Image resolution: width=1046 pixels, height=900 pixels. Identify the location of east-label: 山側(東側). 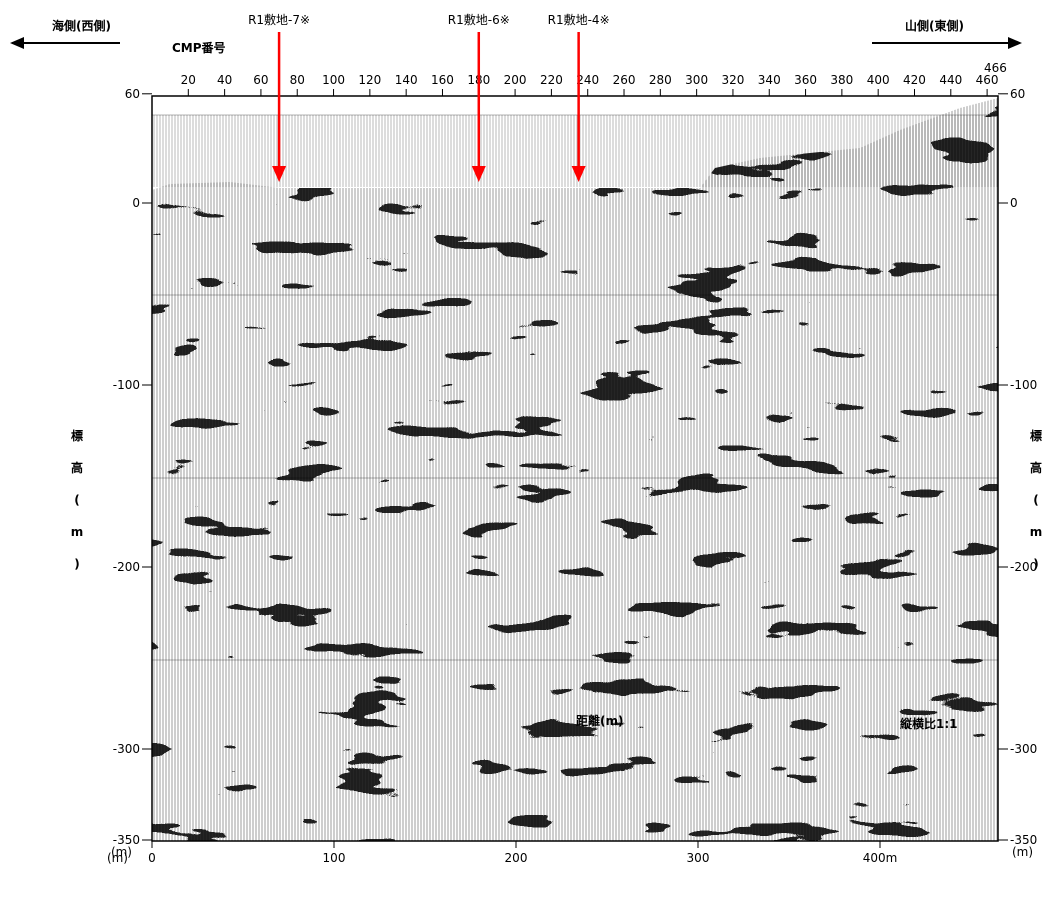
(934, 25).